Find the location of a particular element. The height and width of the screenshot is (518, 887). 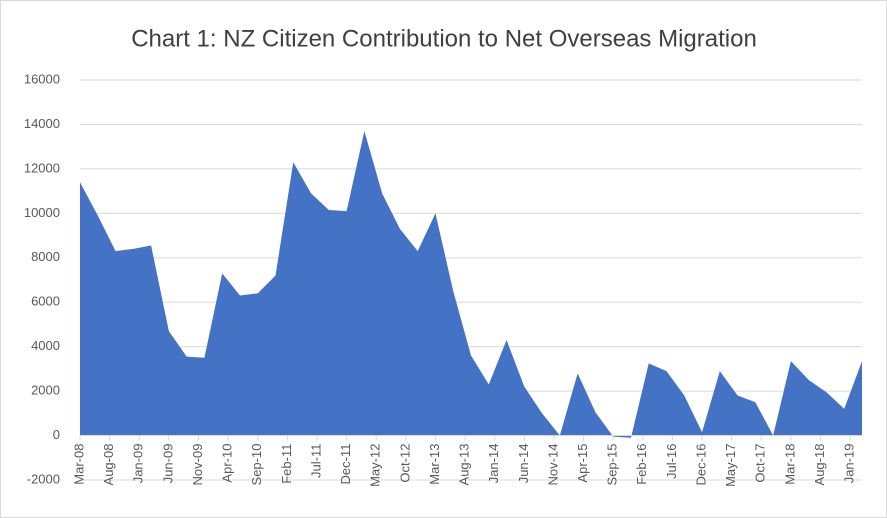

y-tick-label: 6000 is located at coordinates (45, 301).